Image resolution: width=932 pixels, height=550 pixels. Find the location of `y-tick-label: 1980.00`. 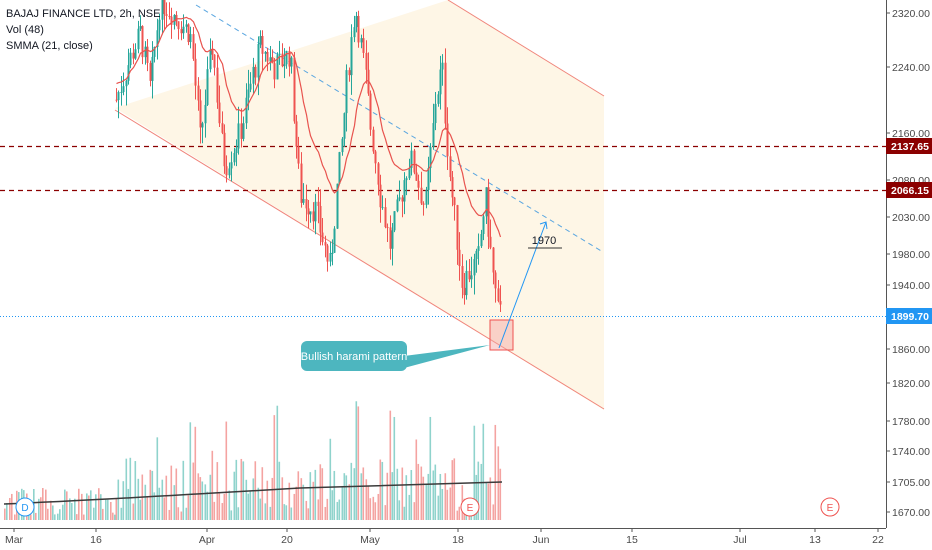

y-tick-label: 1980.00 is located at coordinates (911, 255).